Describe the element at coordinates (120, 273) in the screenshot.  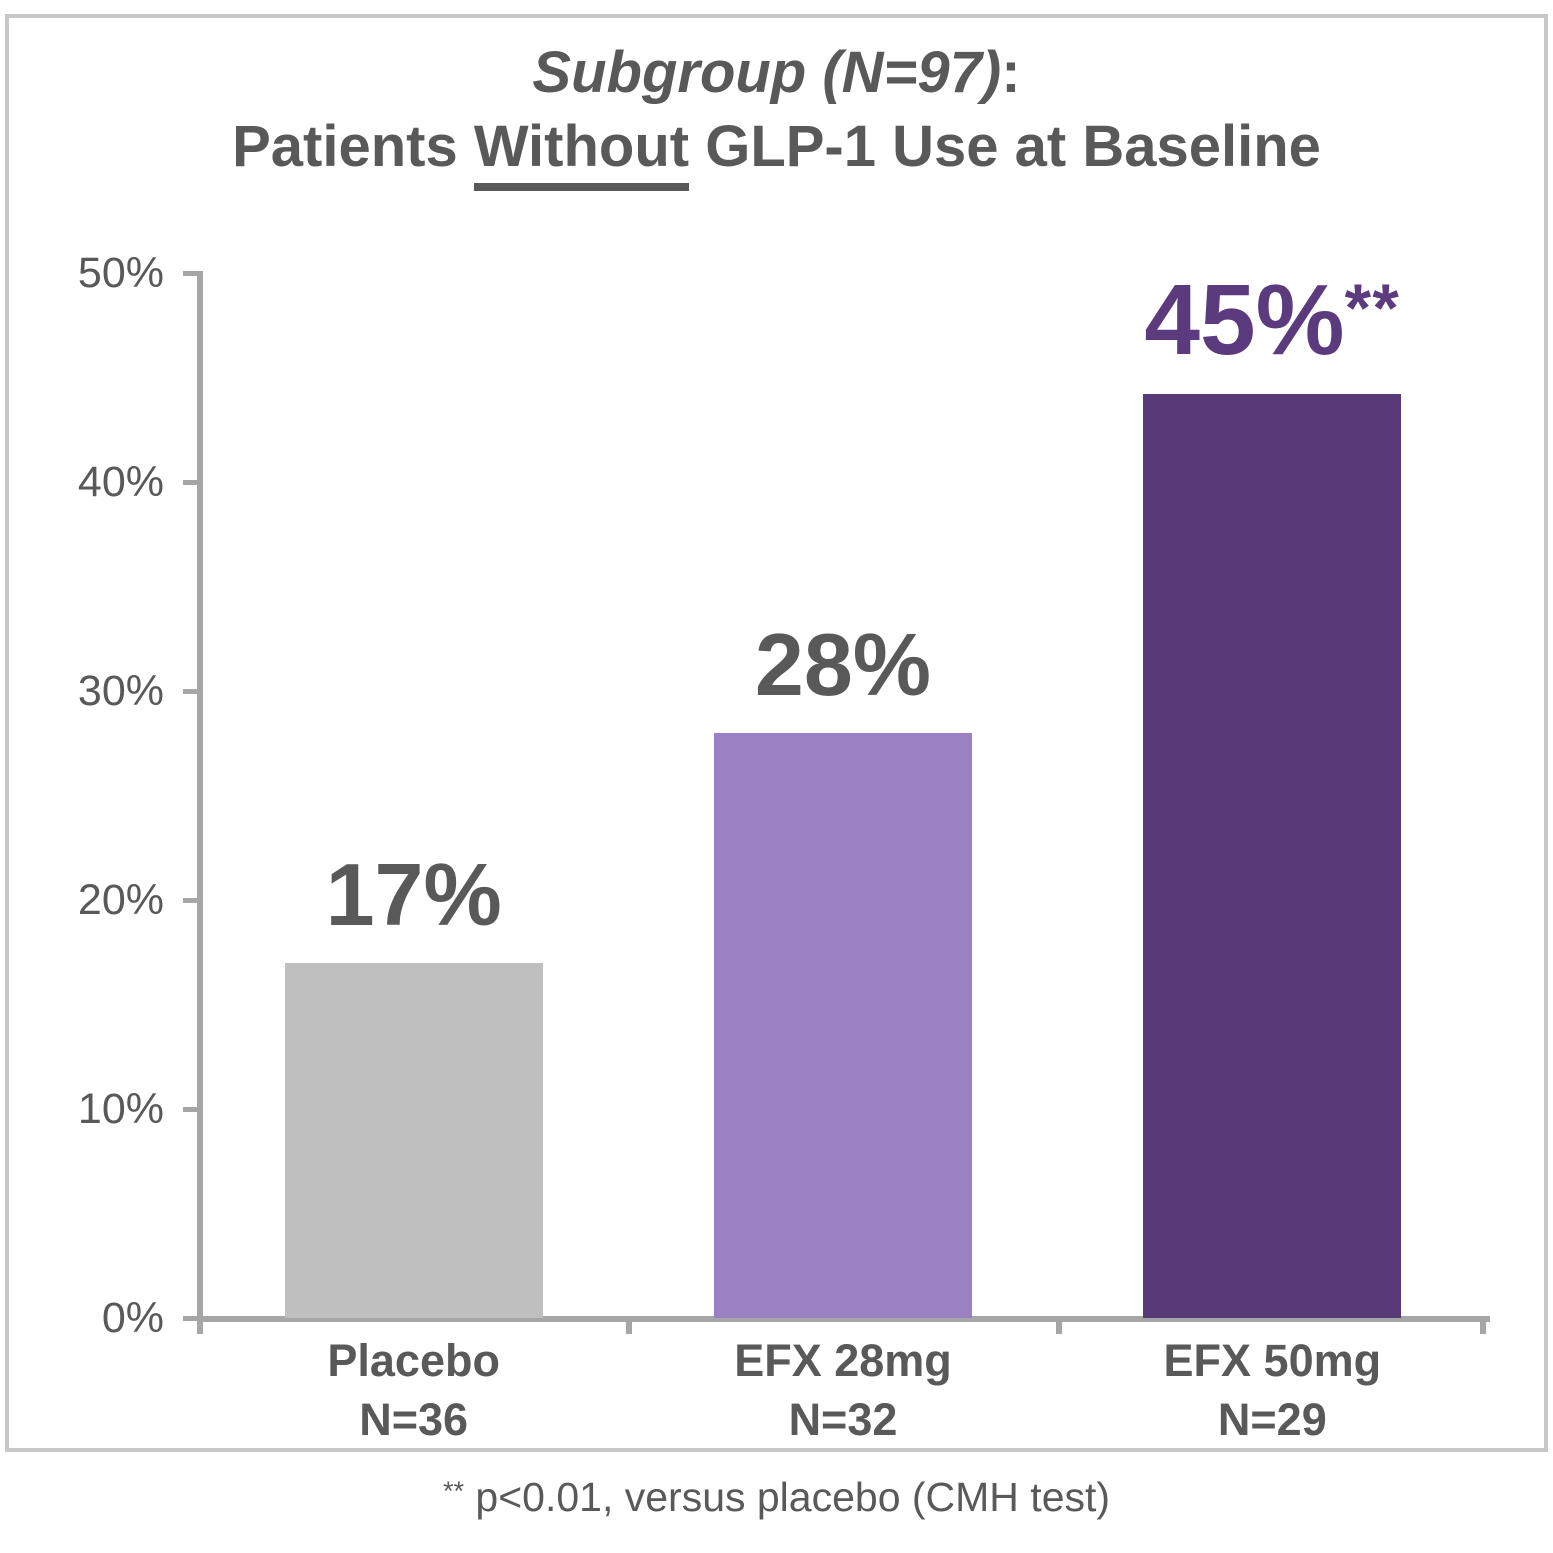
I see `y-axis-tick-label: 50%` at that location.